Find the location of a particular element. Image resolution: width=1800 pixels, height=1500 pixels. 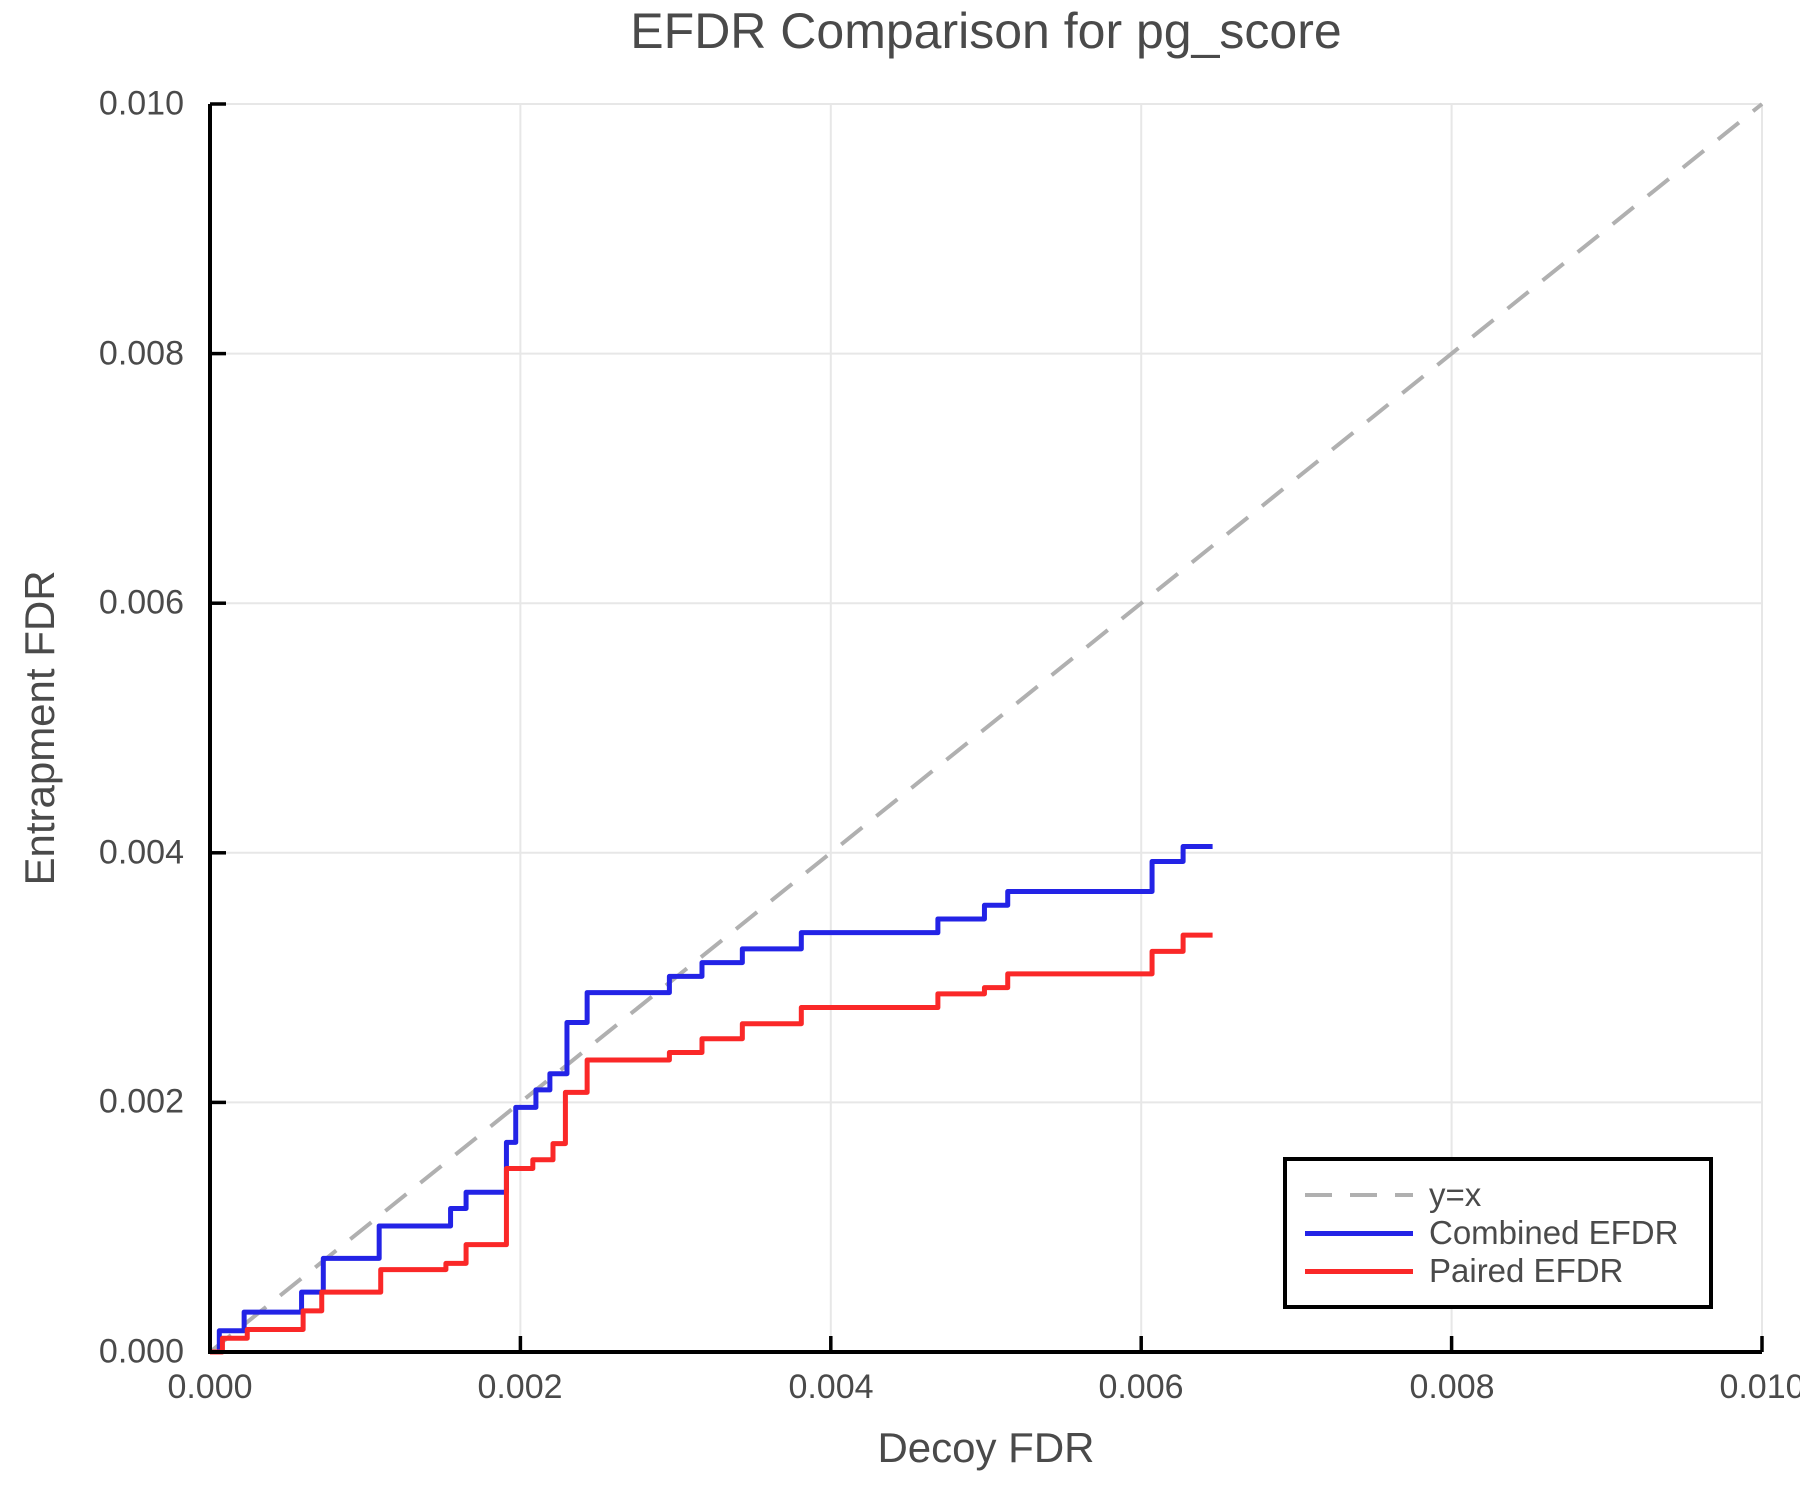

y-tick-label: 0.006 is located at coordinates (141, 602).